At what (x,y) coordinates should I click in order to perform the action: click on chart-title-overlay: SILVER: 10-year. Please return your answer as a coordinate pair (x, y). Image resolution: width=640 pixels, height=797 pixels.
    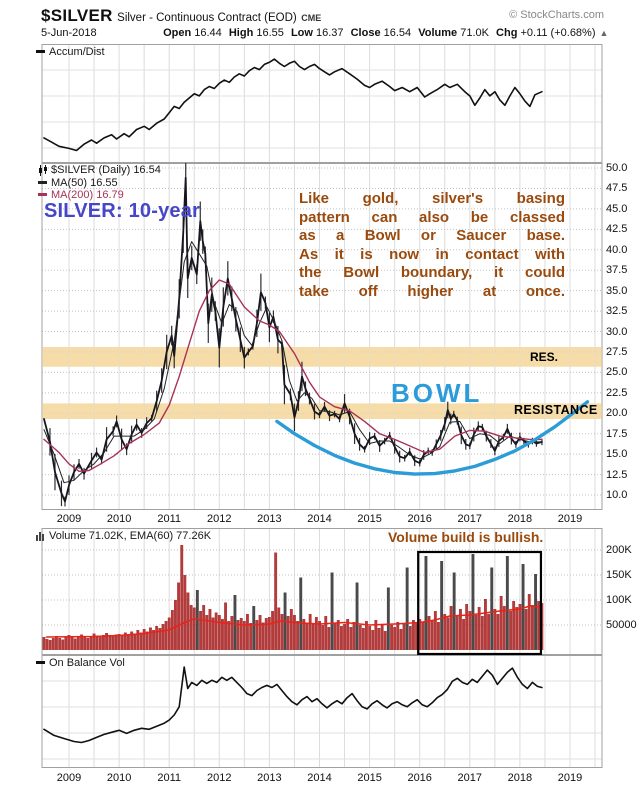
    Looking at the image, I should click on (122, 211).